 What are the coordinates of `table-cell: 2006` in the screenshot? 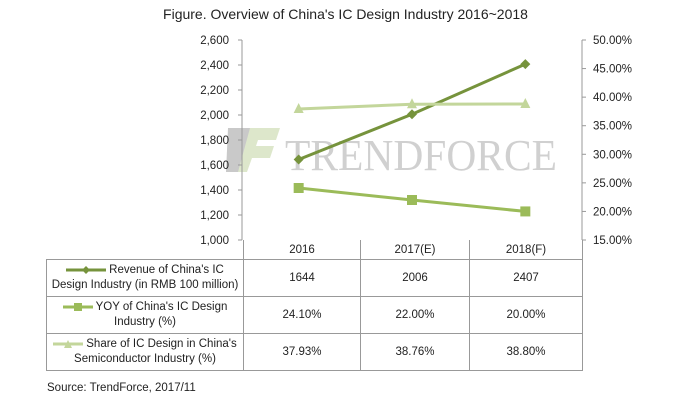 It's located at (415, 278).